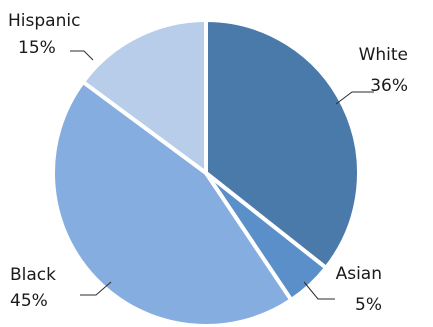  Describe the element at coordinates (144, 96) in the screenshot. I see `pie-slice-hispanic` at that location.